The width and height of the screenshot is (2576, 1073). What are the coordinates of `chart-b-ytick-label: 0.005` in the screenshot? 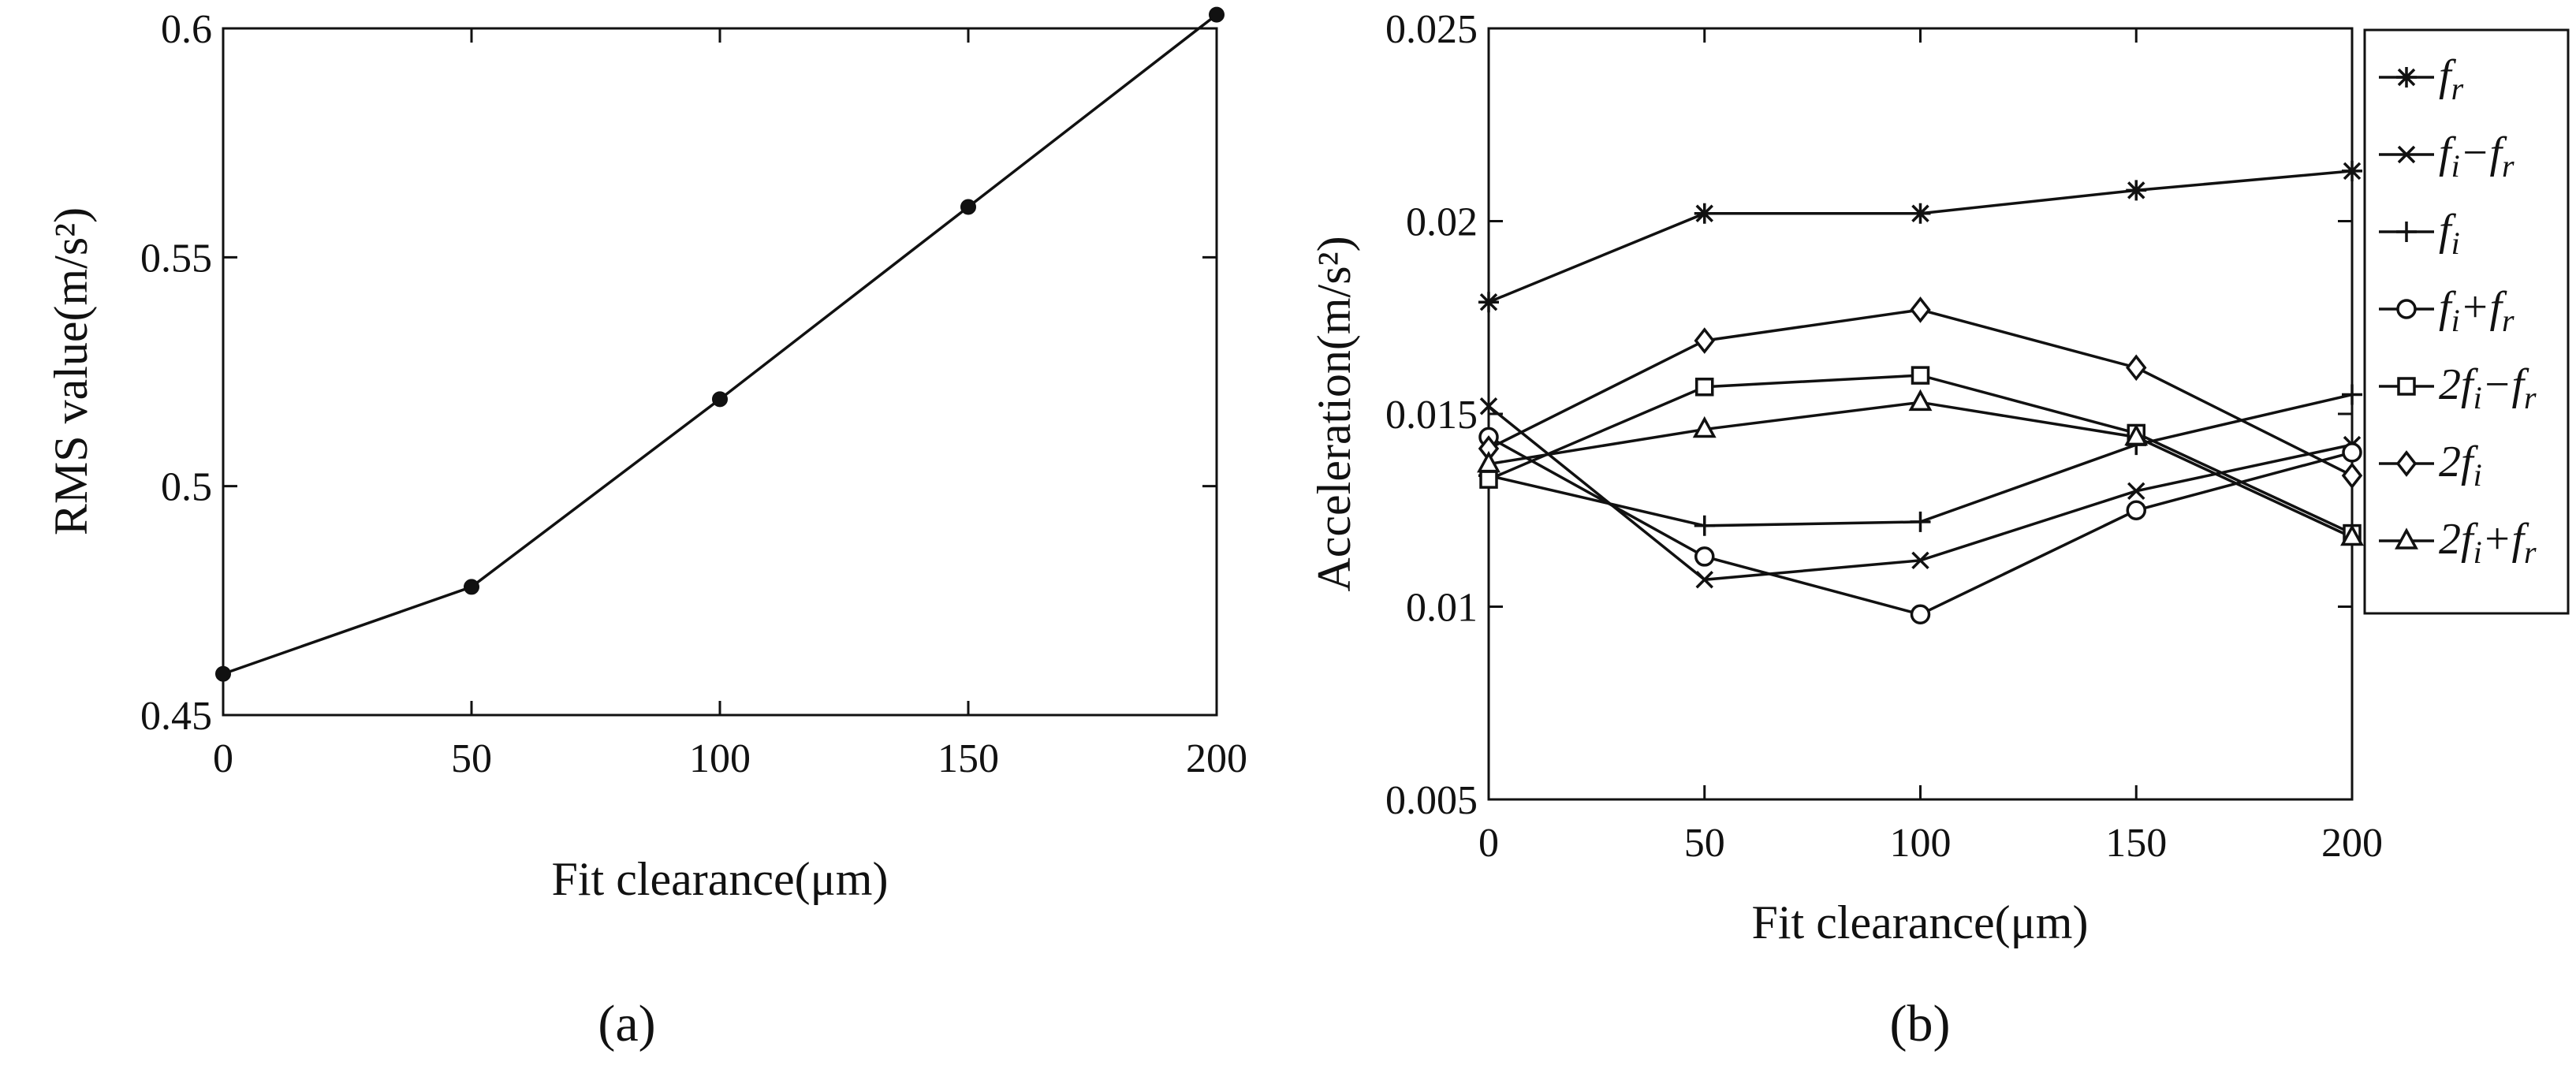 It's located at (1432, 800).